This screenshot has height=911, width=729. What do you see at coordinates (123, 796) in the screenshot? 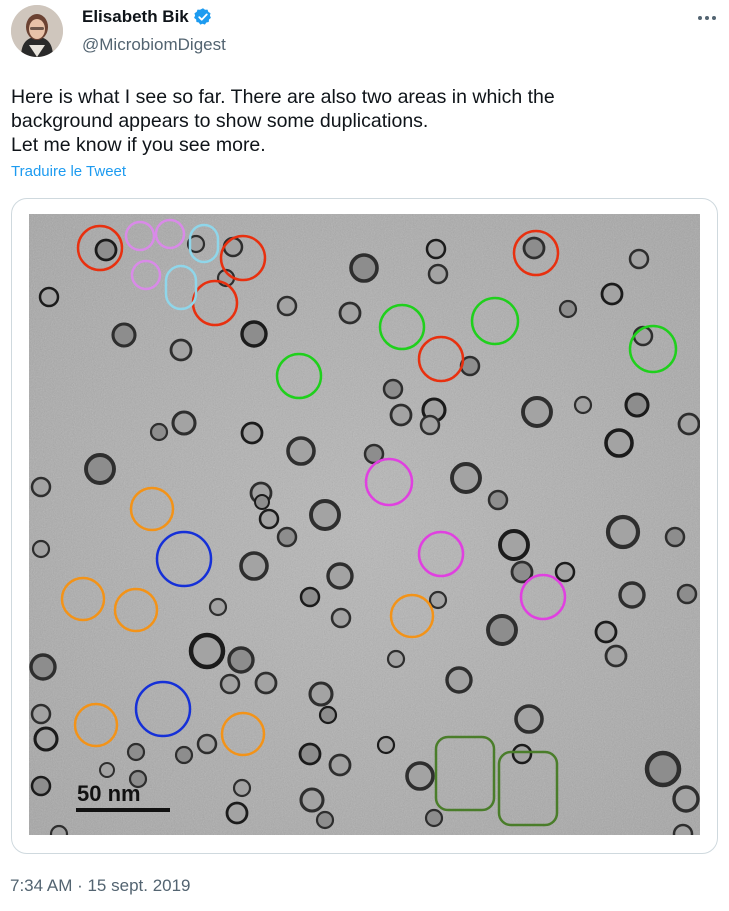
I see `scale-bar: 50 nm` at bounding box center [123, 796].